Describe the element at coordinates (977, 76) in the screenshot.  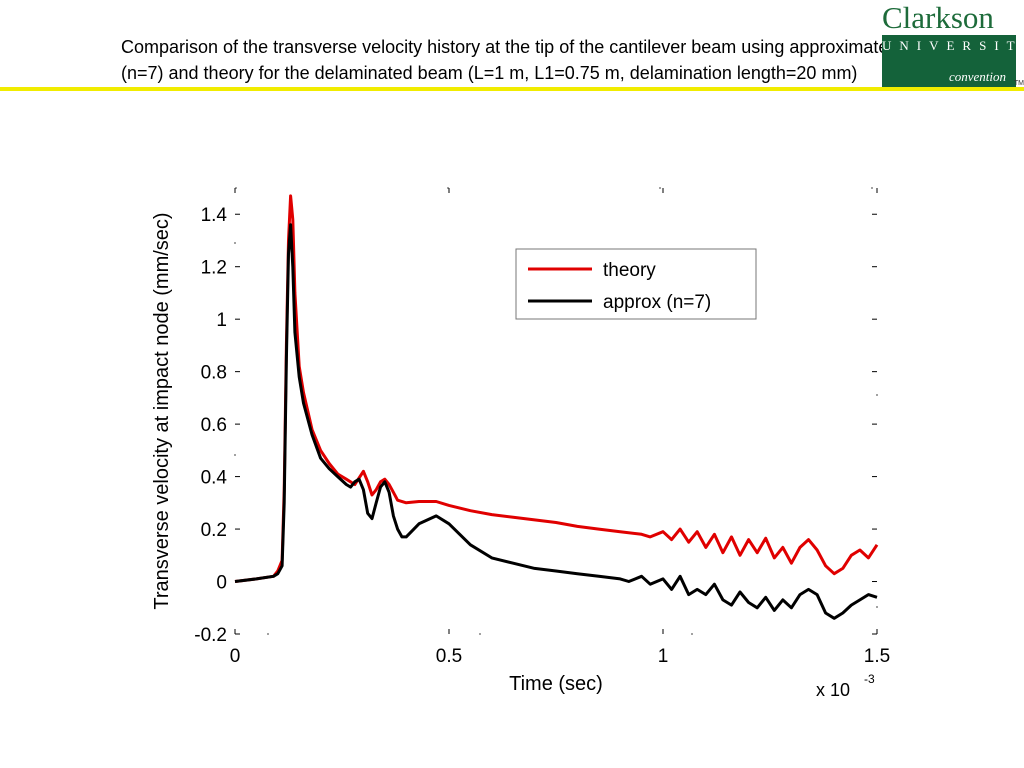
I see `logo-tagline: convention` at that location.